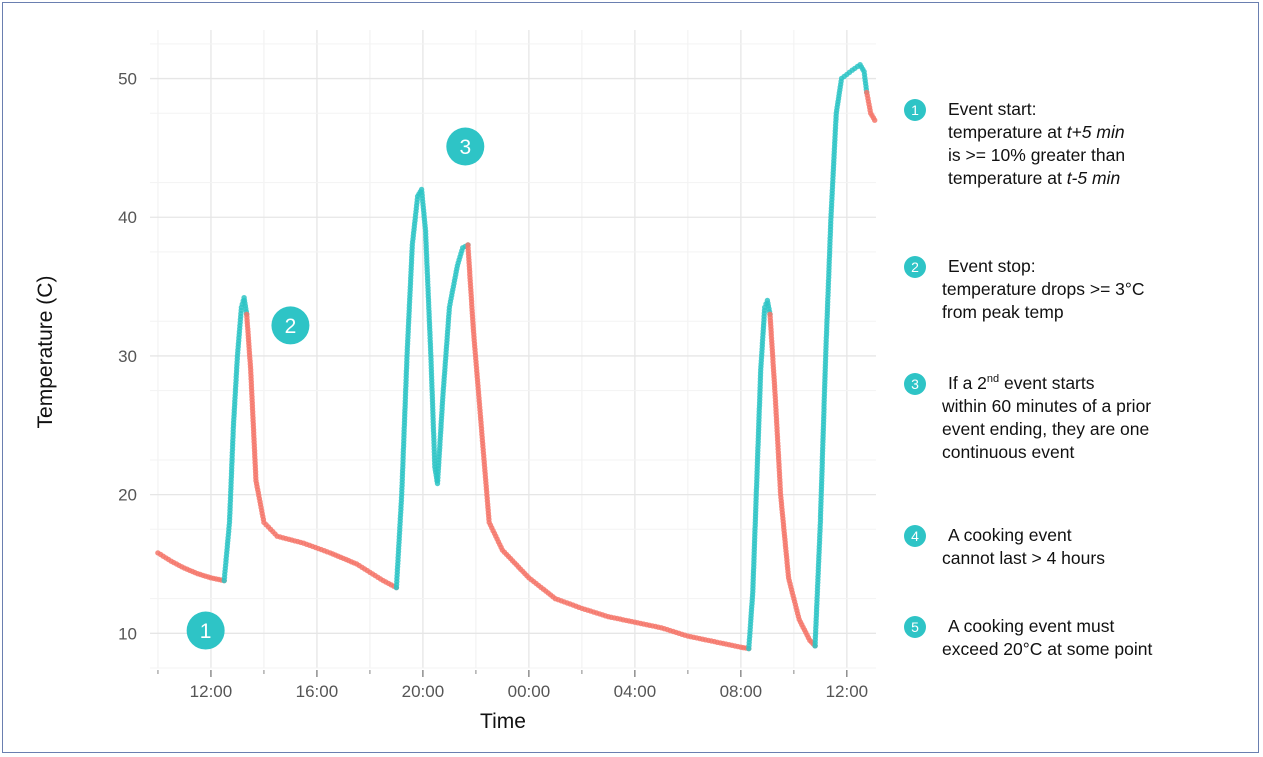 This screenshot has width=1263, height=757. I want to click on legend-3-line-1a: If a 2, so click(967, 383).